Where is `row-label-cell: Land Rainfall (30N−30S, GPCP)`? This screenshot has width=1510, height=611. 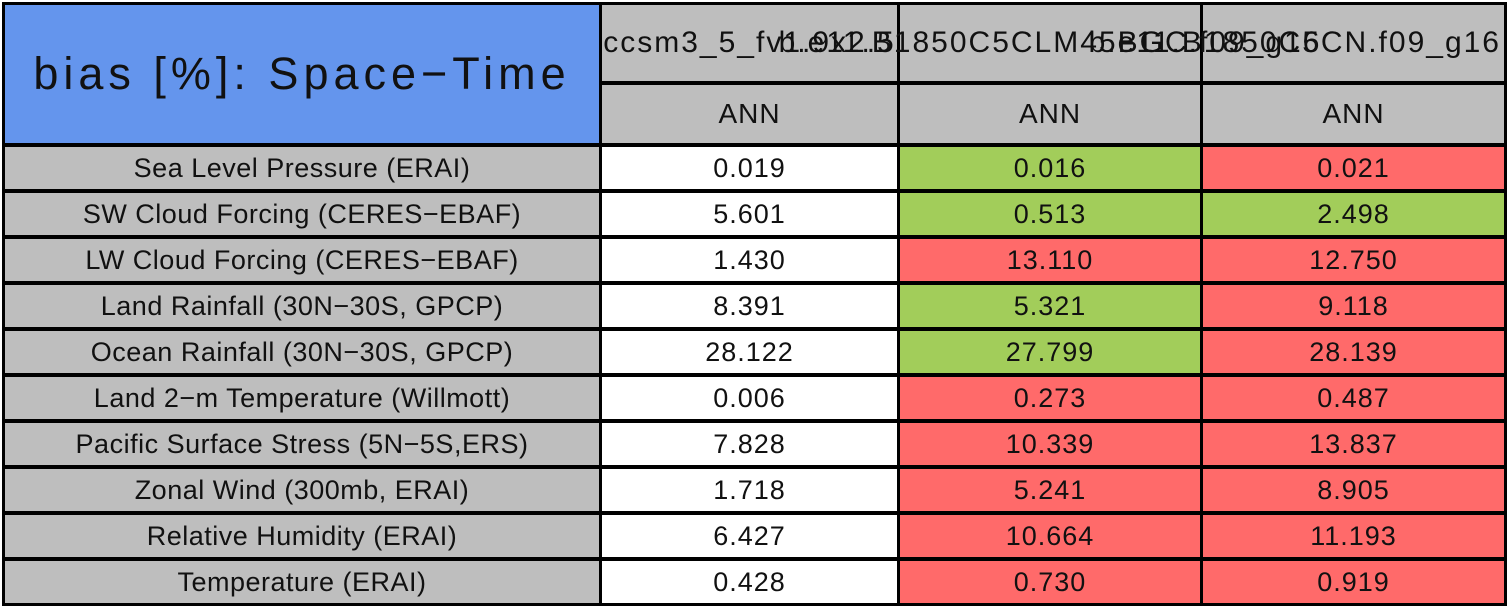
row-label-cell: Land Rainfall (30N−30S, GPCP) is located at coordinates (302, 306).